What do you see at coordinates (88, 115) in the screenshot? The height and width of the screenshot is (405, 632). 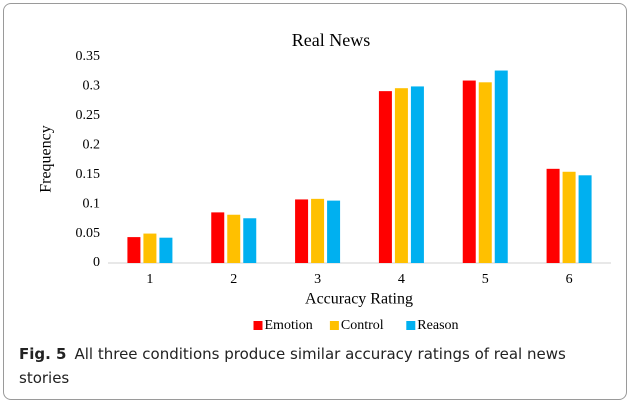 I see `y-tick-label: 0.25` at bounding box center [88, 115].